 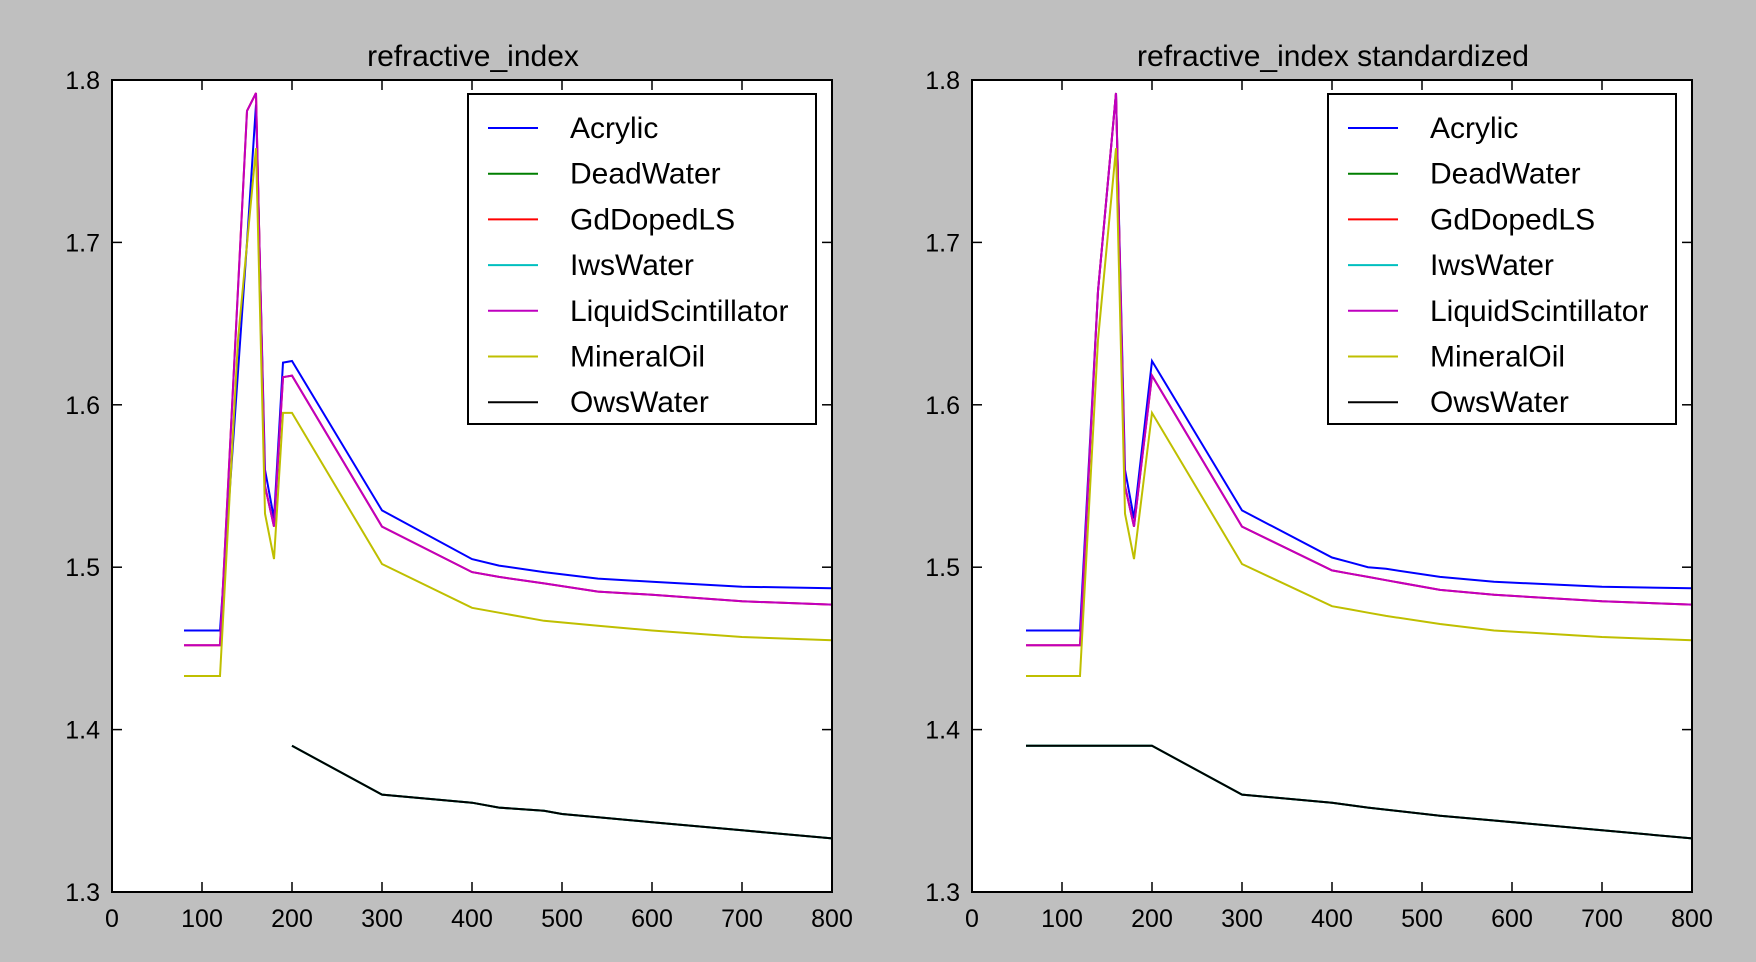 I want to click on chart-title: refractive_index standardized, so click(x=1333, y=56).